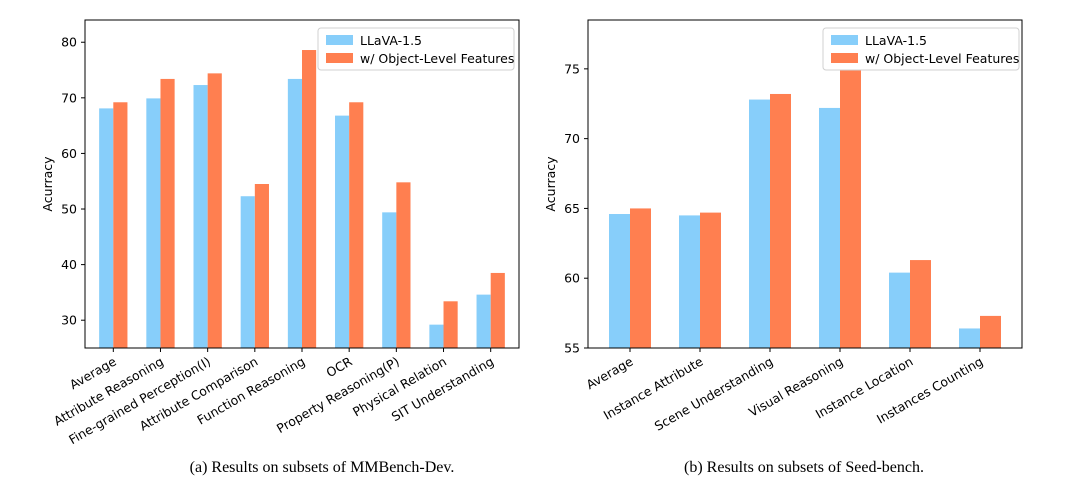 The image size is (1080, 484). What do you see at coordinates (572, 138) in the screenshot?
I see `chart-b-ytick-label: 70` at bounding box center [572, 138].